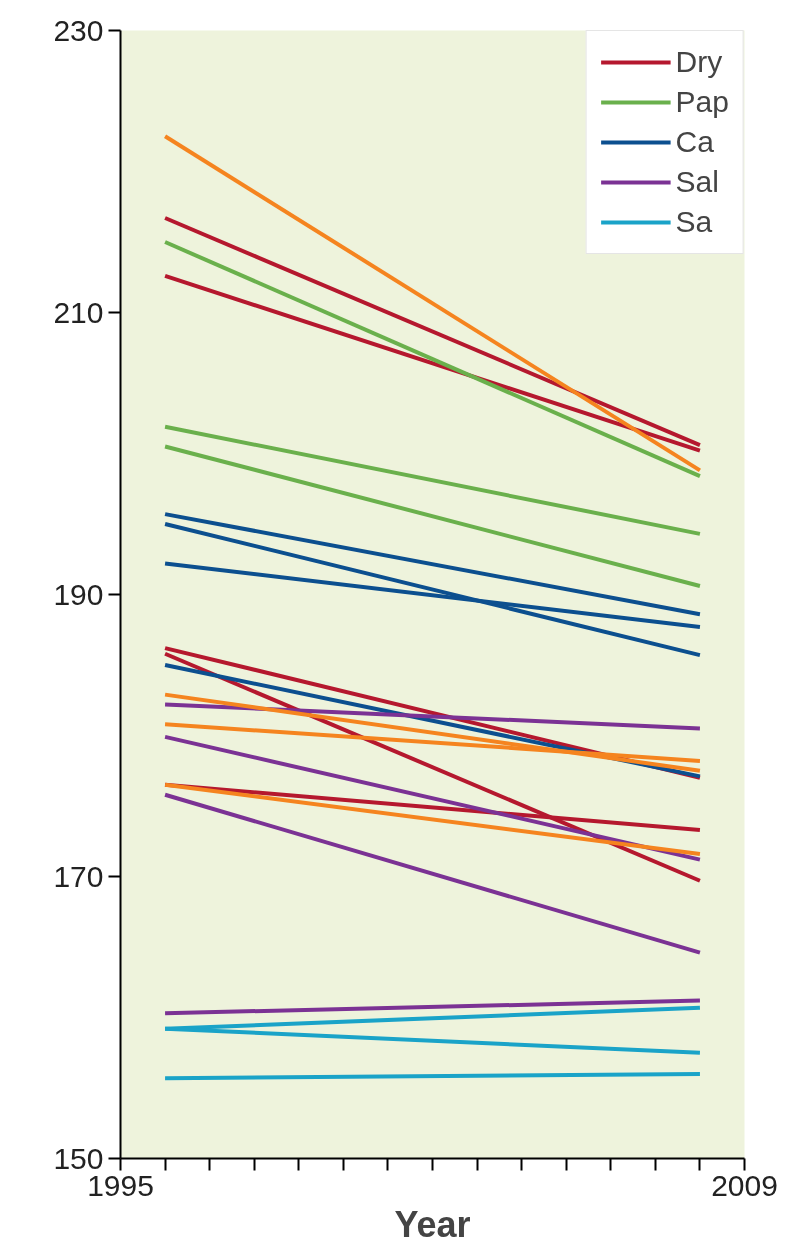  What do you see at coordinates (78, 594) in the screenshot?
I see `y-tick-label: 190` at bounding box center [78, 594].